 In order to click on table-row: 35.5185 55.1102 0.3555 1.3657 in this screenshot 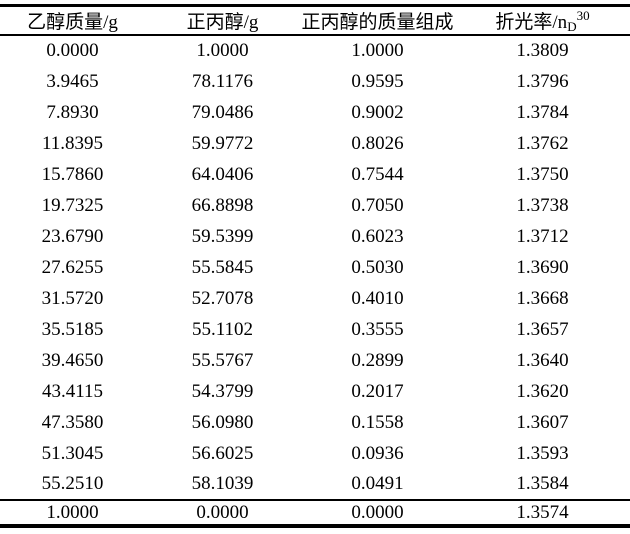, I will do `click(315, 329)`.